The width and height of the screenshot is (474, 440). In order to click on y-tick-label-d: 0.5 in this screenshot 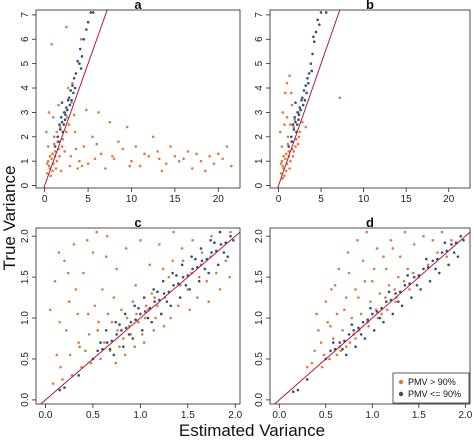, I will do `click(259, 359)`.